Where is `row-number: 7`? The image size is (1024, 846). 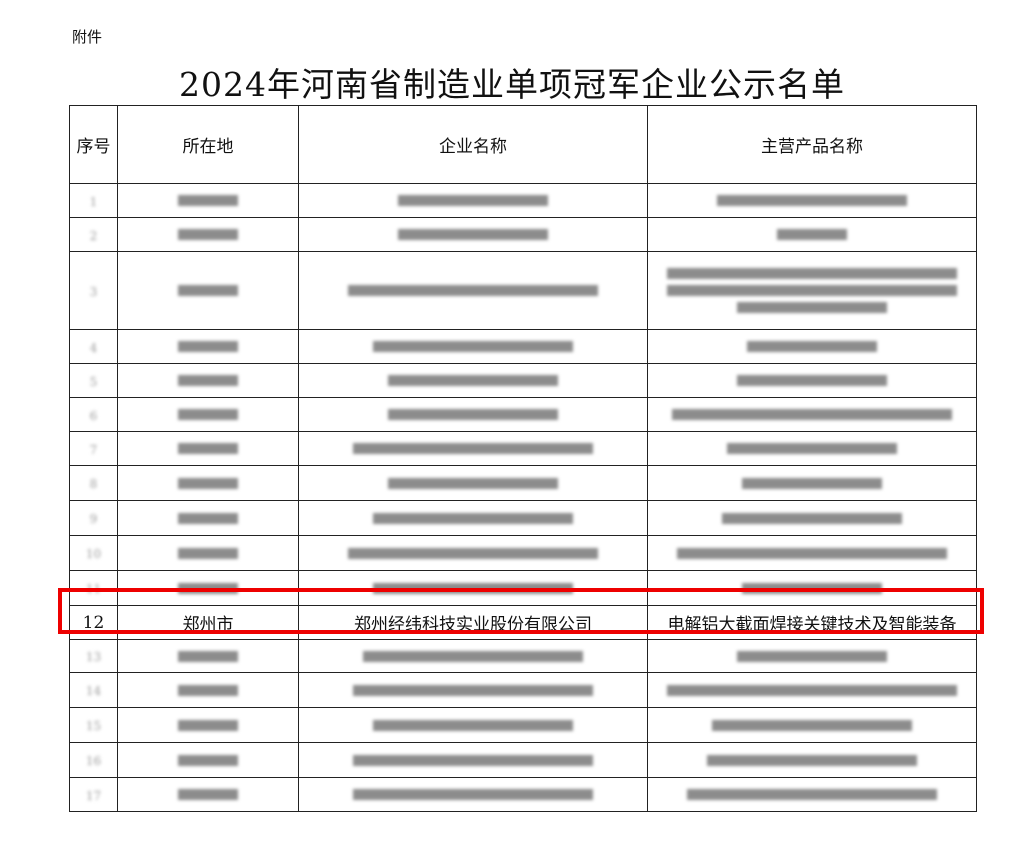 row-number: 7 is located at coordinates (93, 448).